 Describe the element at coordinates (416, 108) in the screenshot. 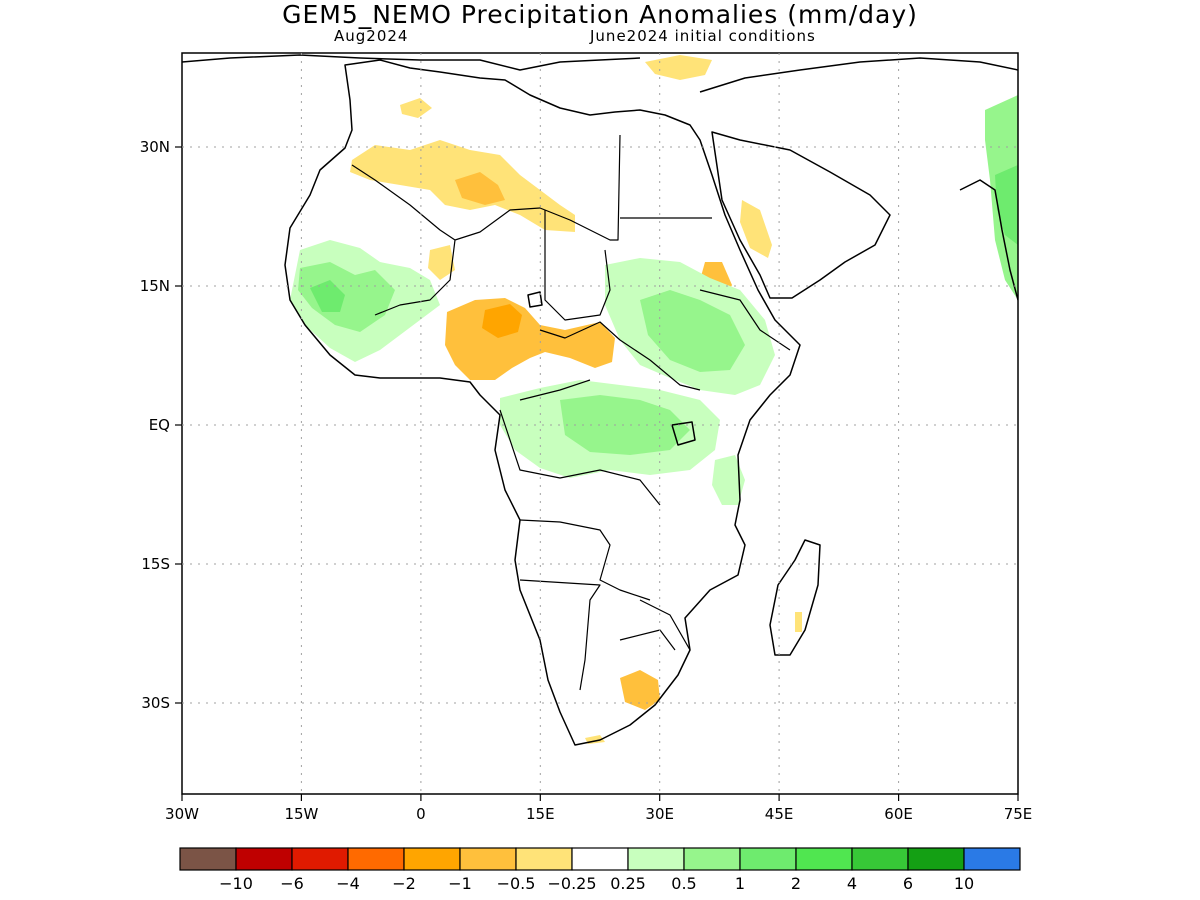

I see `dry-anomaly-northwest` at that location.